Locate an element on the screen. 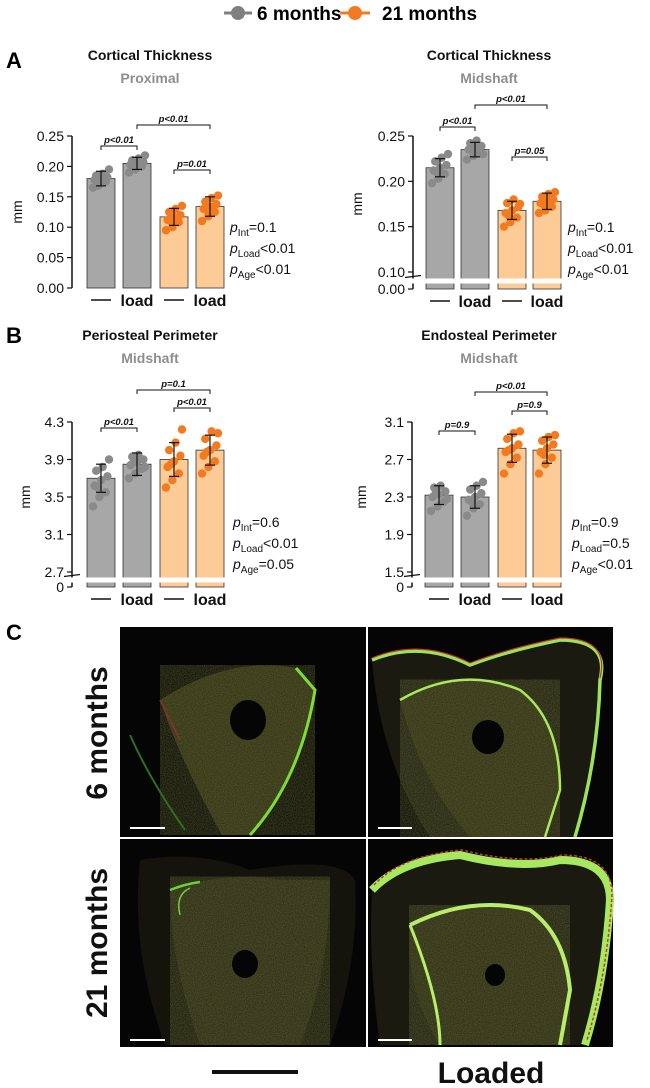  chart-title: Cortical Thickness is located at coordinates (489, 55).